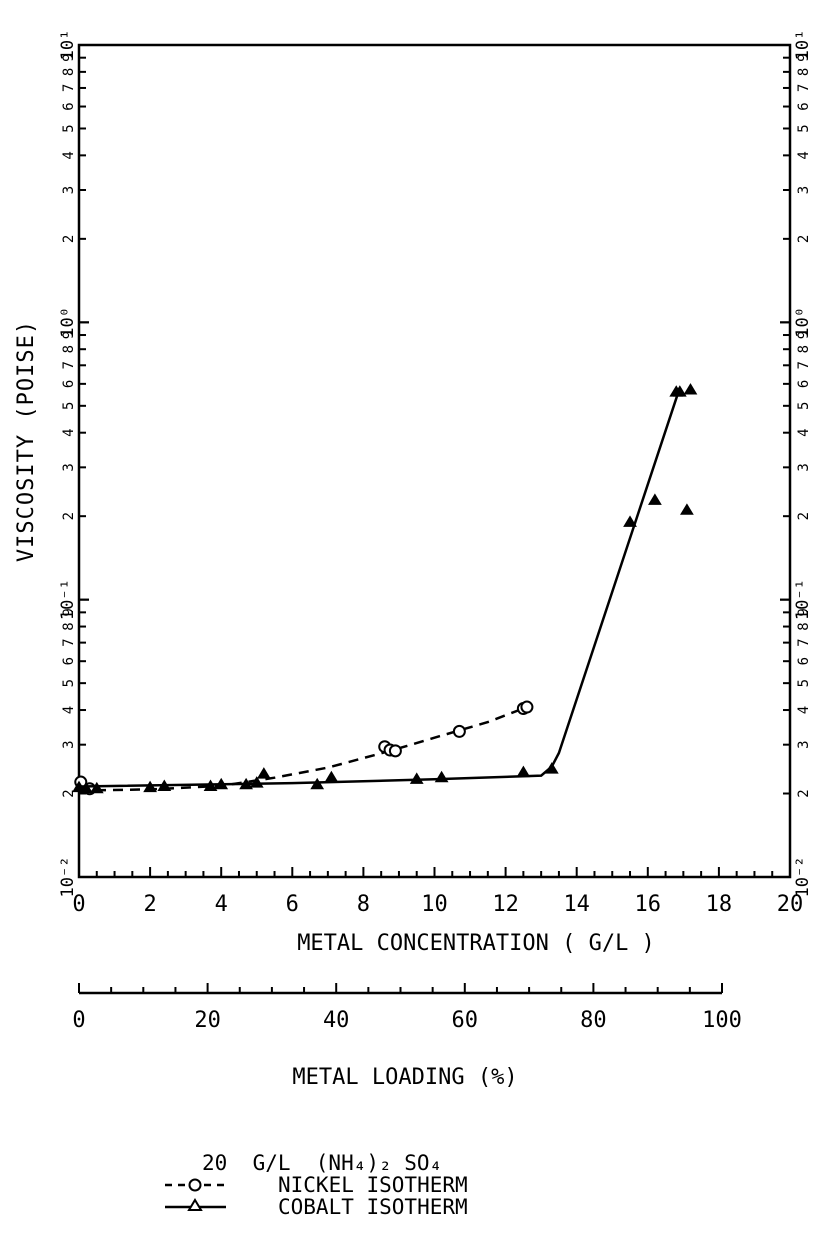 The image size is (814, 1236). I want to click on x-axis: 0 2 4 6 8 10 12 14 16 18 20, so click(437, 892).